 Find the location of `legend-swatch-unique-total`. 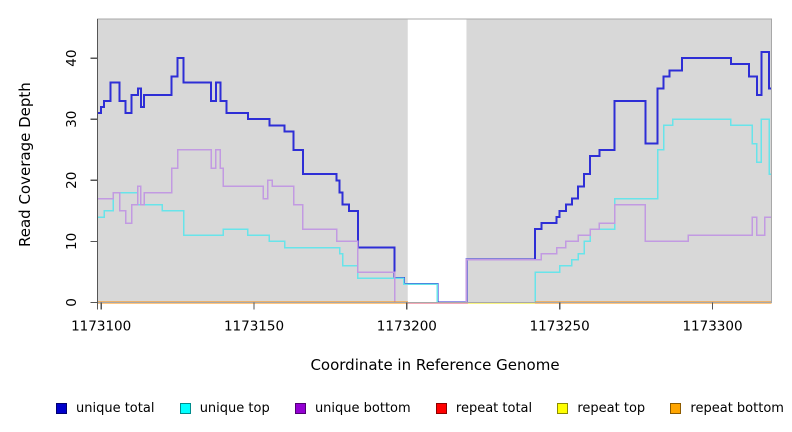

legend-swatch-unique-total is located at coordinates (61, 408).